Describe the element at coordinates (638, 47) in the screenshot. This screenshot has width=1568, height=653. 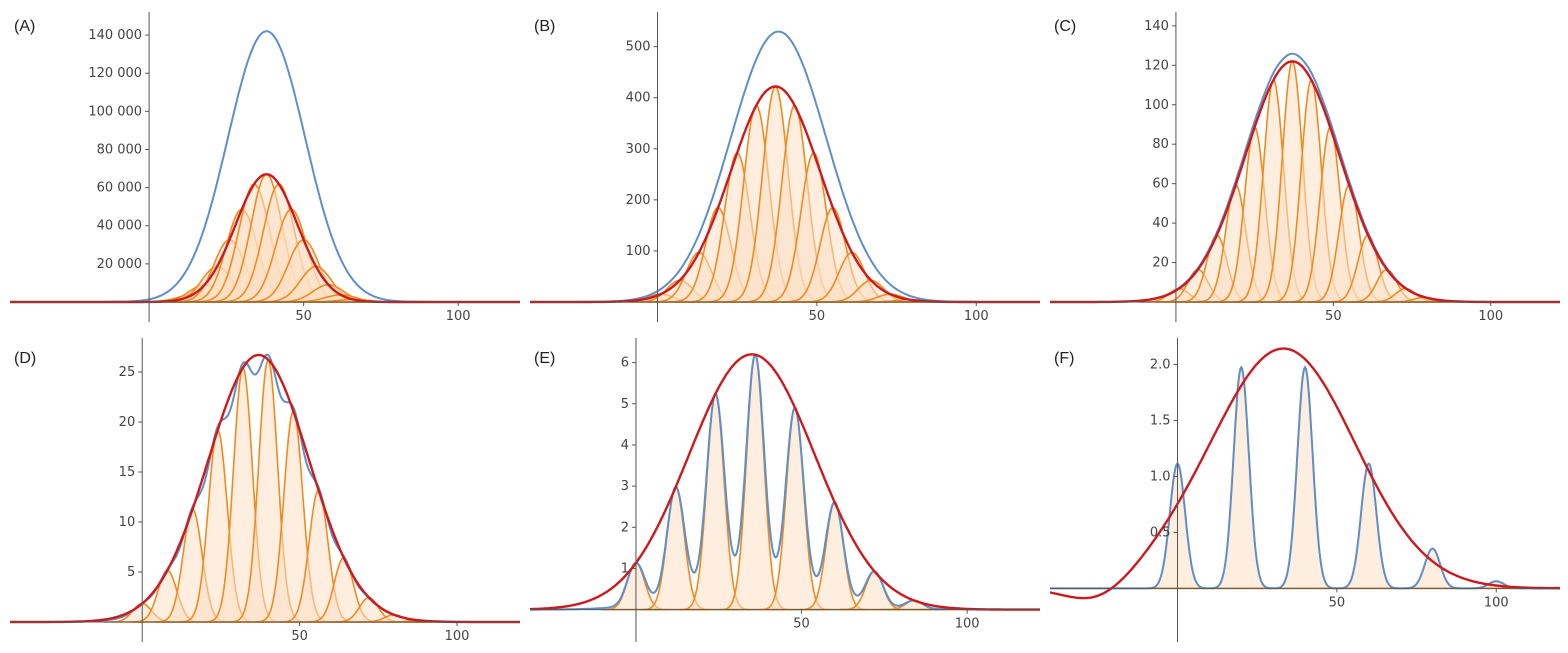
I see `y-tick-label: 500` at that location.